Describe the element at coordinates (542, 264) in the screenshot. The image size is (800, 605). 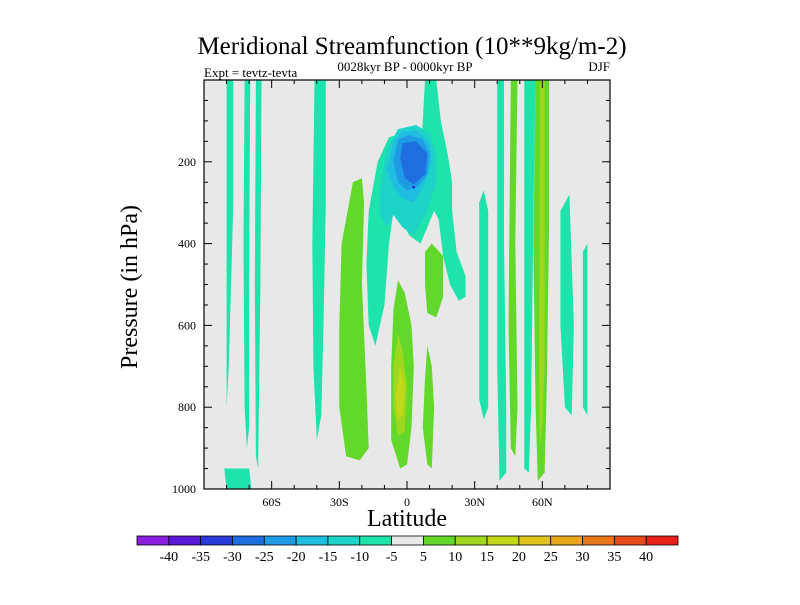
I see `contour-nh-polar-yellow` at that location.